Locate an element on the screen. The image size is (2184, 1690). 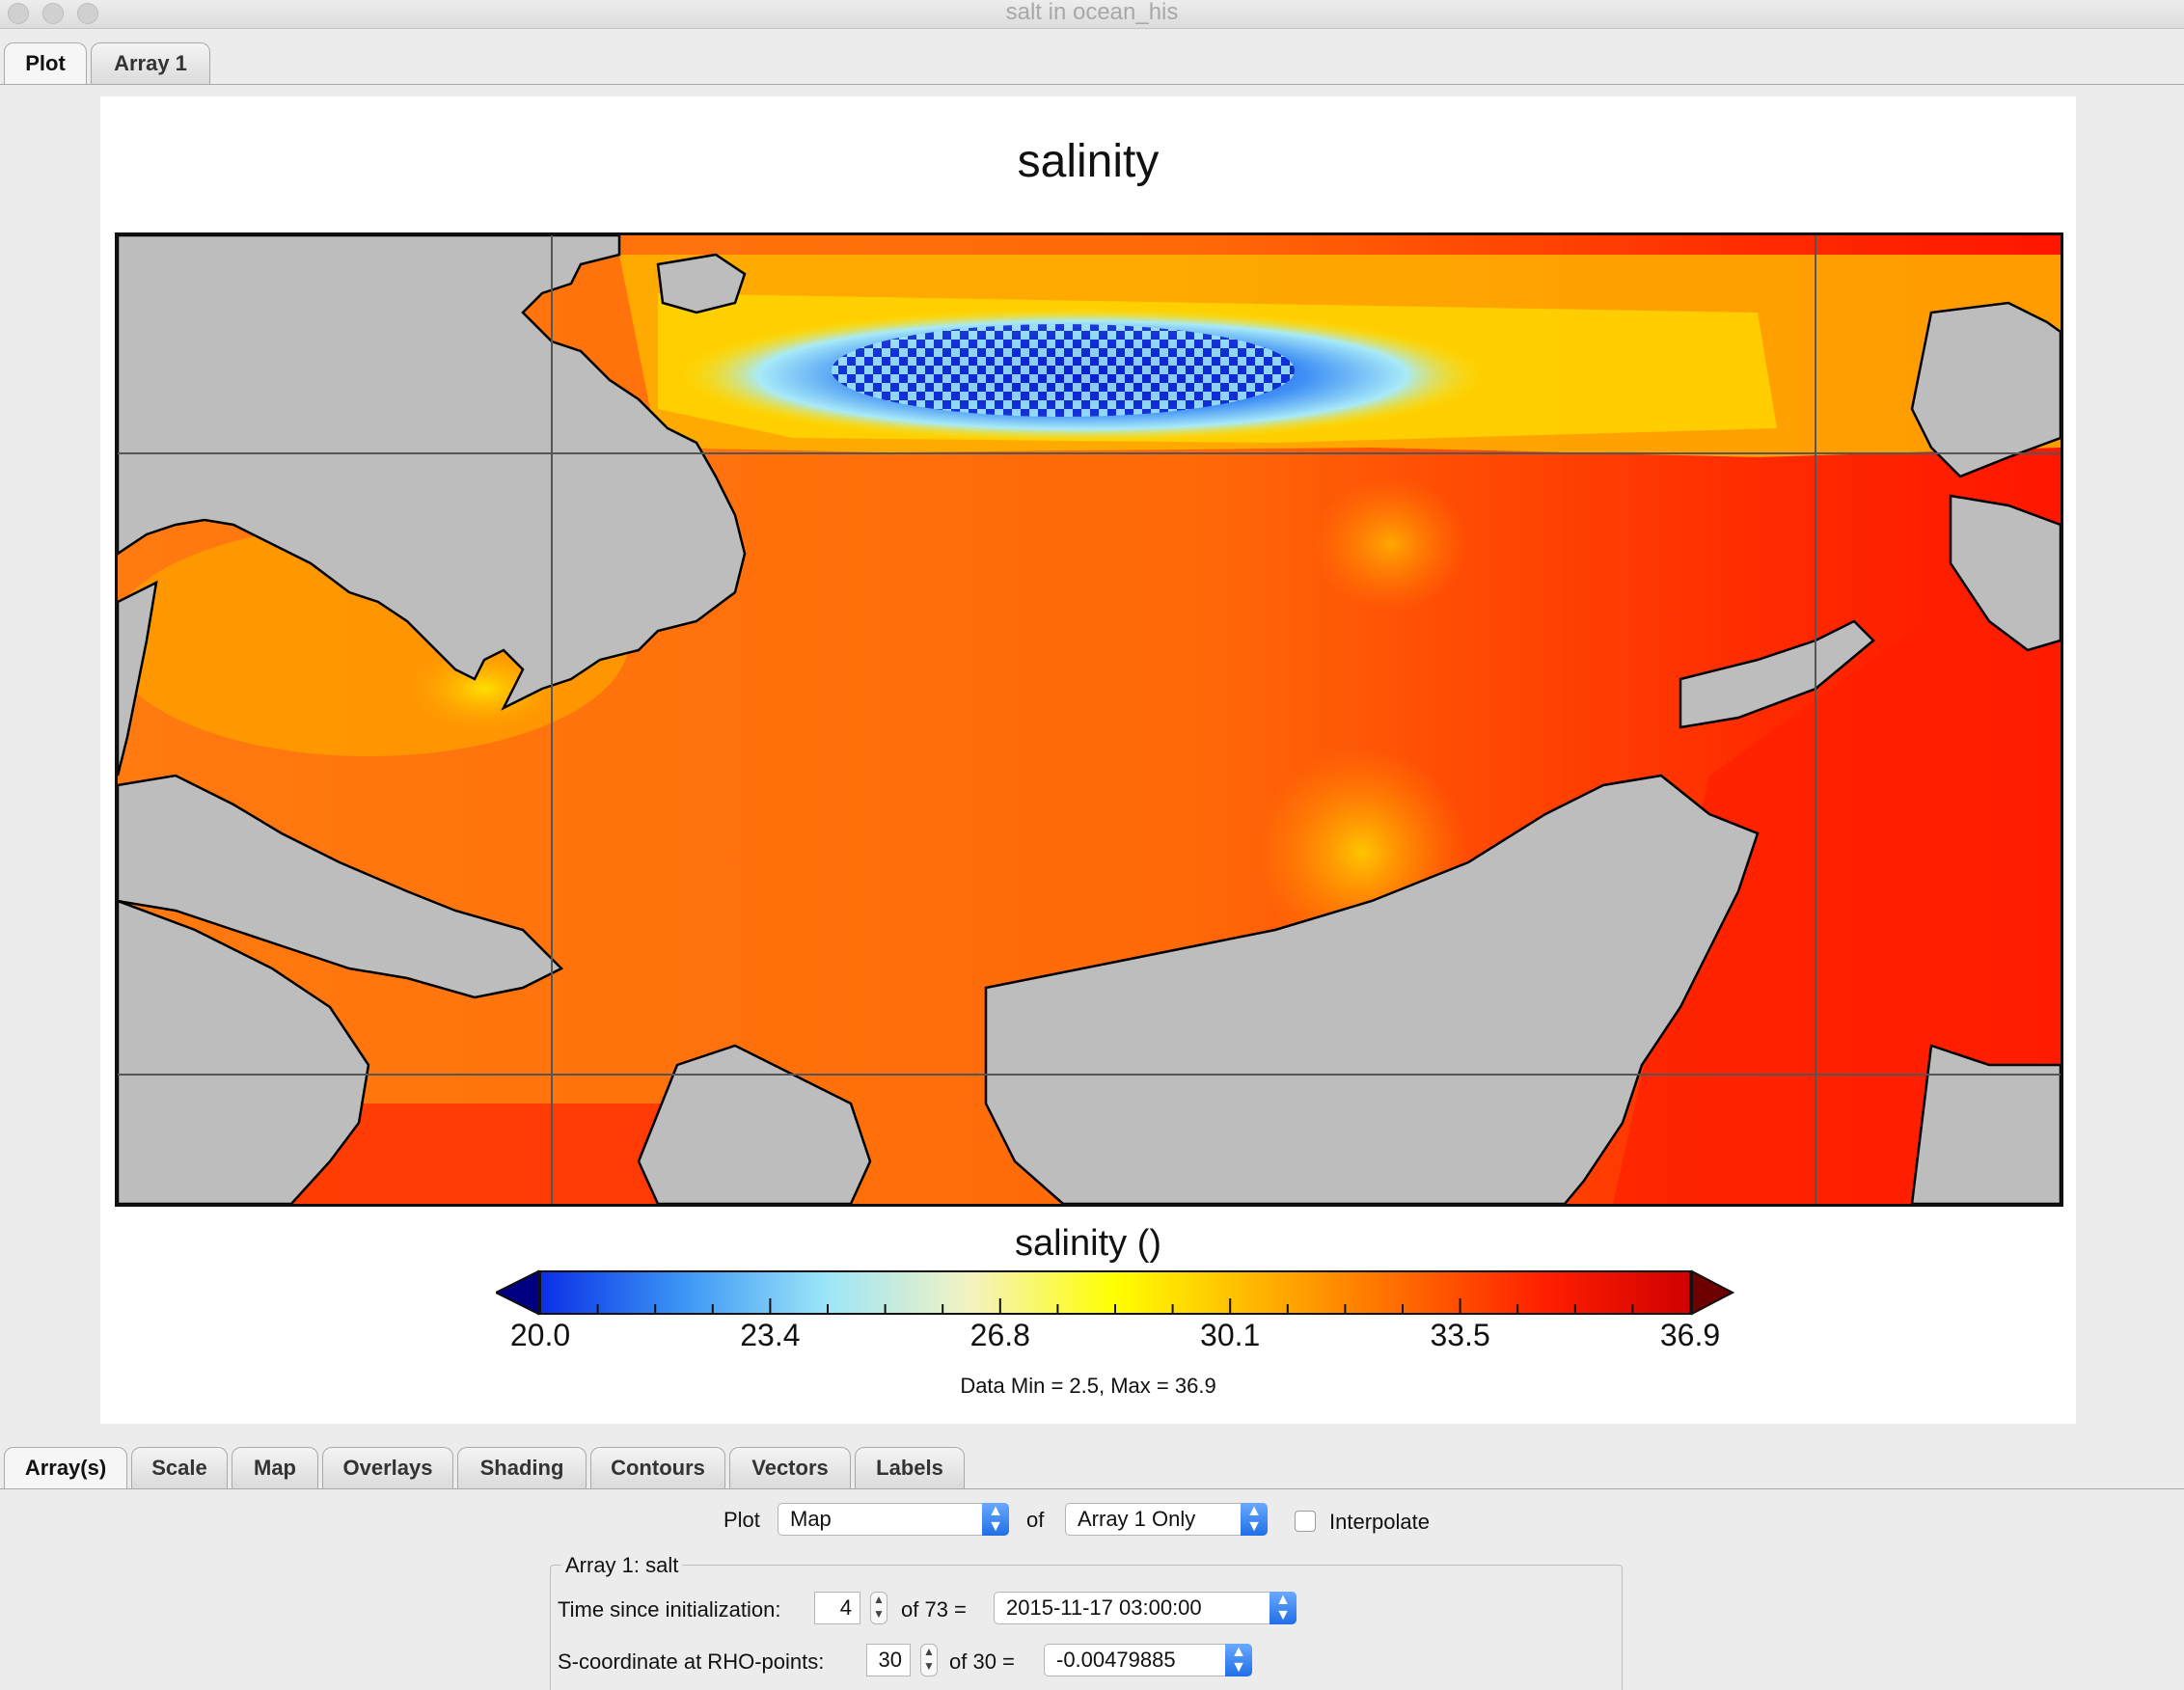
array-mode-select: Array 1 Only ▲ ▼ is located at coordinates (1166, 1519).